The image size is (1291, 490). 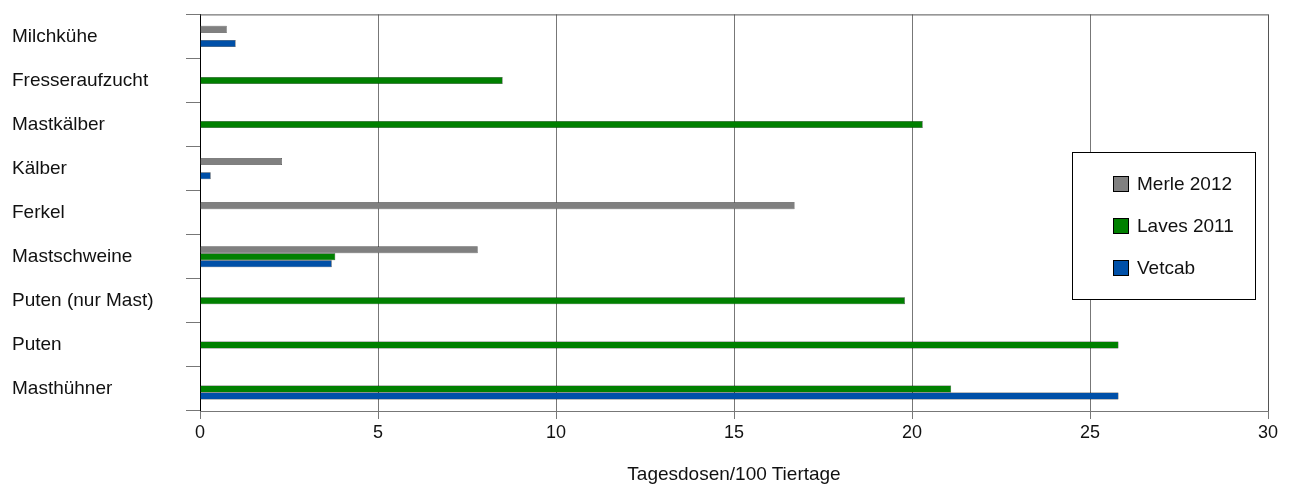 I want to click on x-tick-label: 25, so click(x=1090, y=431).